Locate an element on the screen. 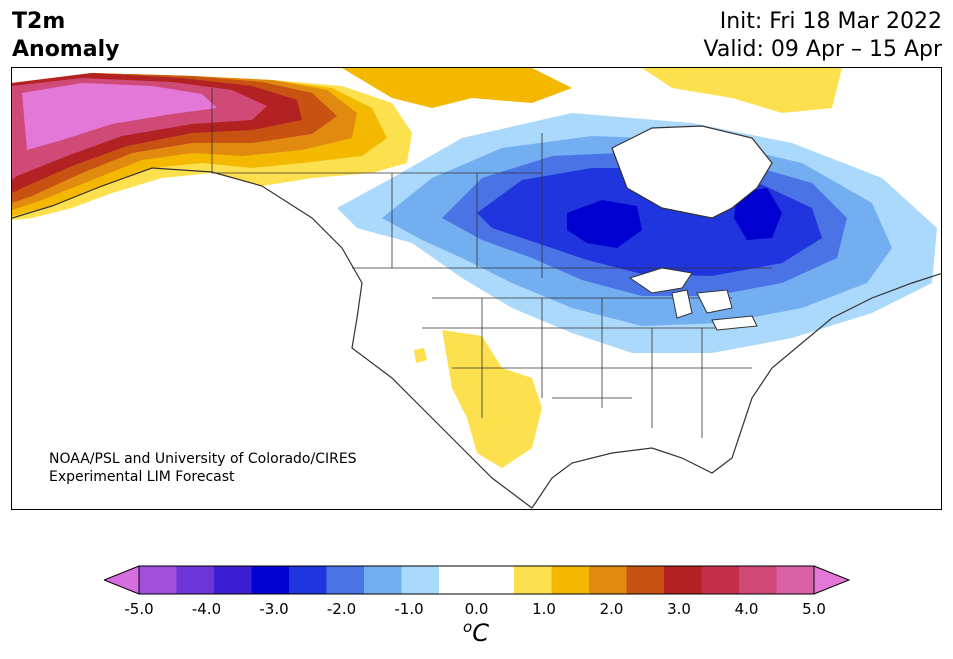 This screenshot has height=659, width=953. colorbar-tick-label: -3.0 is located at coordinates (274, 609).